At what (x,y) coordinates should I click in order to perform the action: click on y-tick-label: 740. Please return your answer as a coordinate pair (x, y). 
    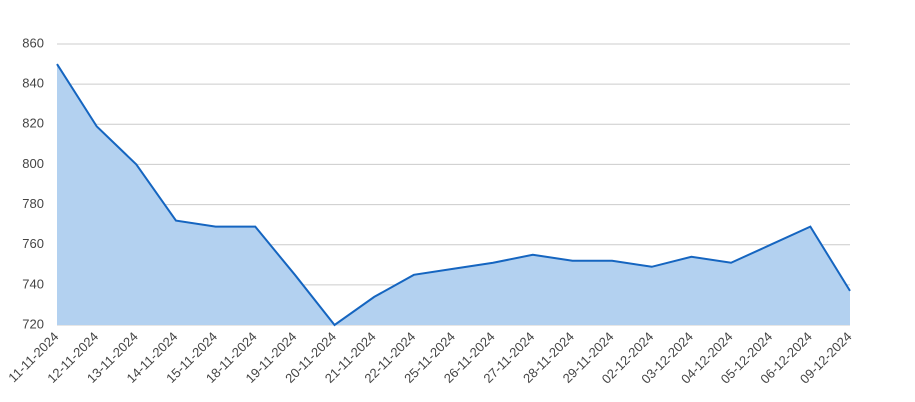
    Looking at the image, I should click on (33, 283).